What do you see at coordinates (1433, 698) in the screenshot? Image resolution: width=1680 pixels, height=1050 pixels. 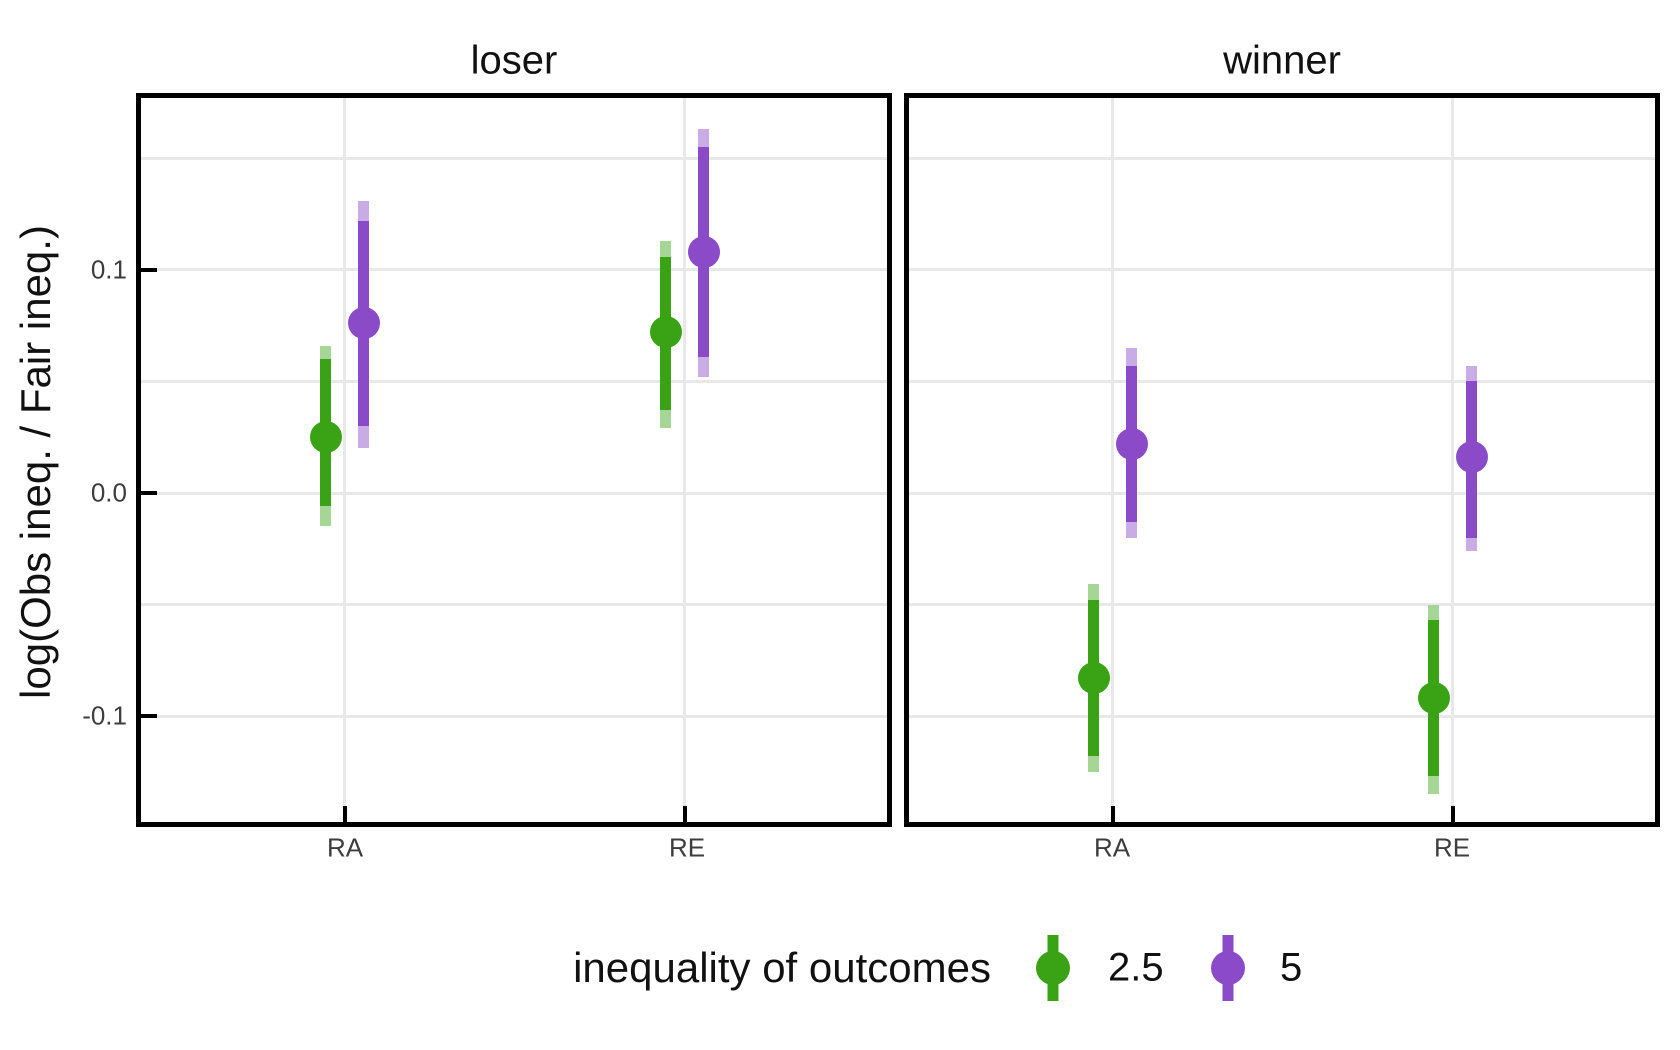 I see `mean-point-winner-RE-2.5` at bounding box center [1433, 698].